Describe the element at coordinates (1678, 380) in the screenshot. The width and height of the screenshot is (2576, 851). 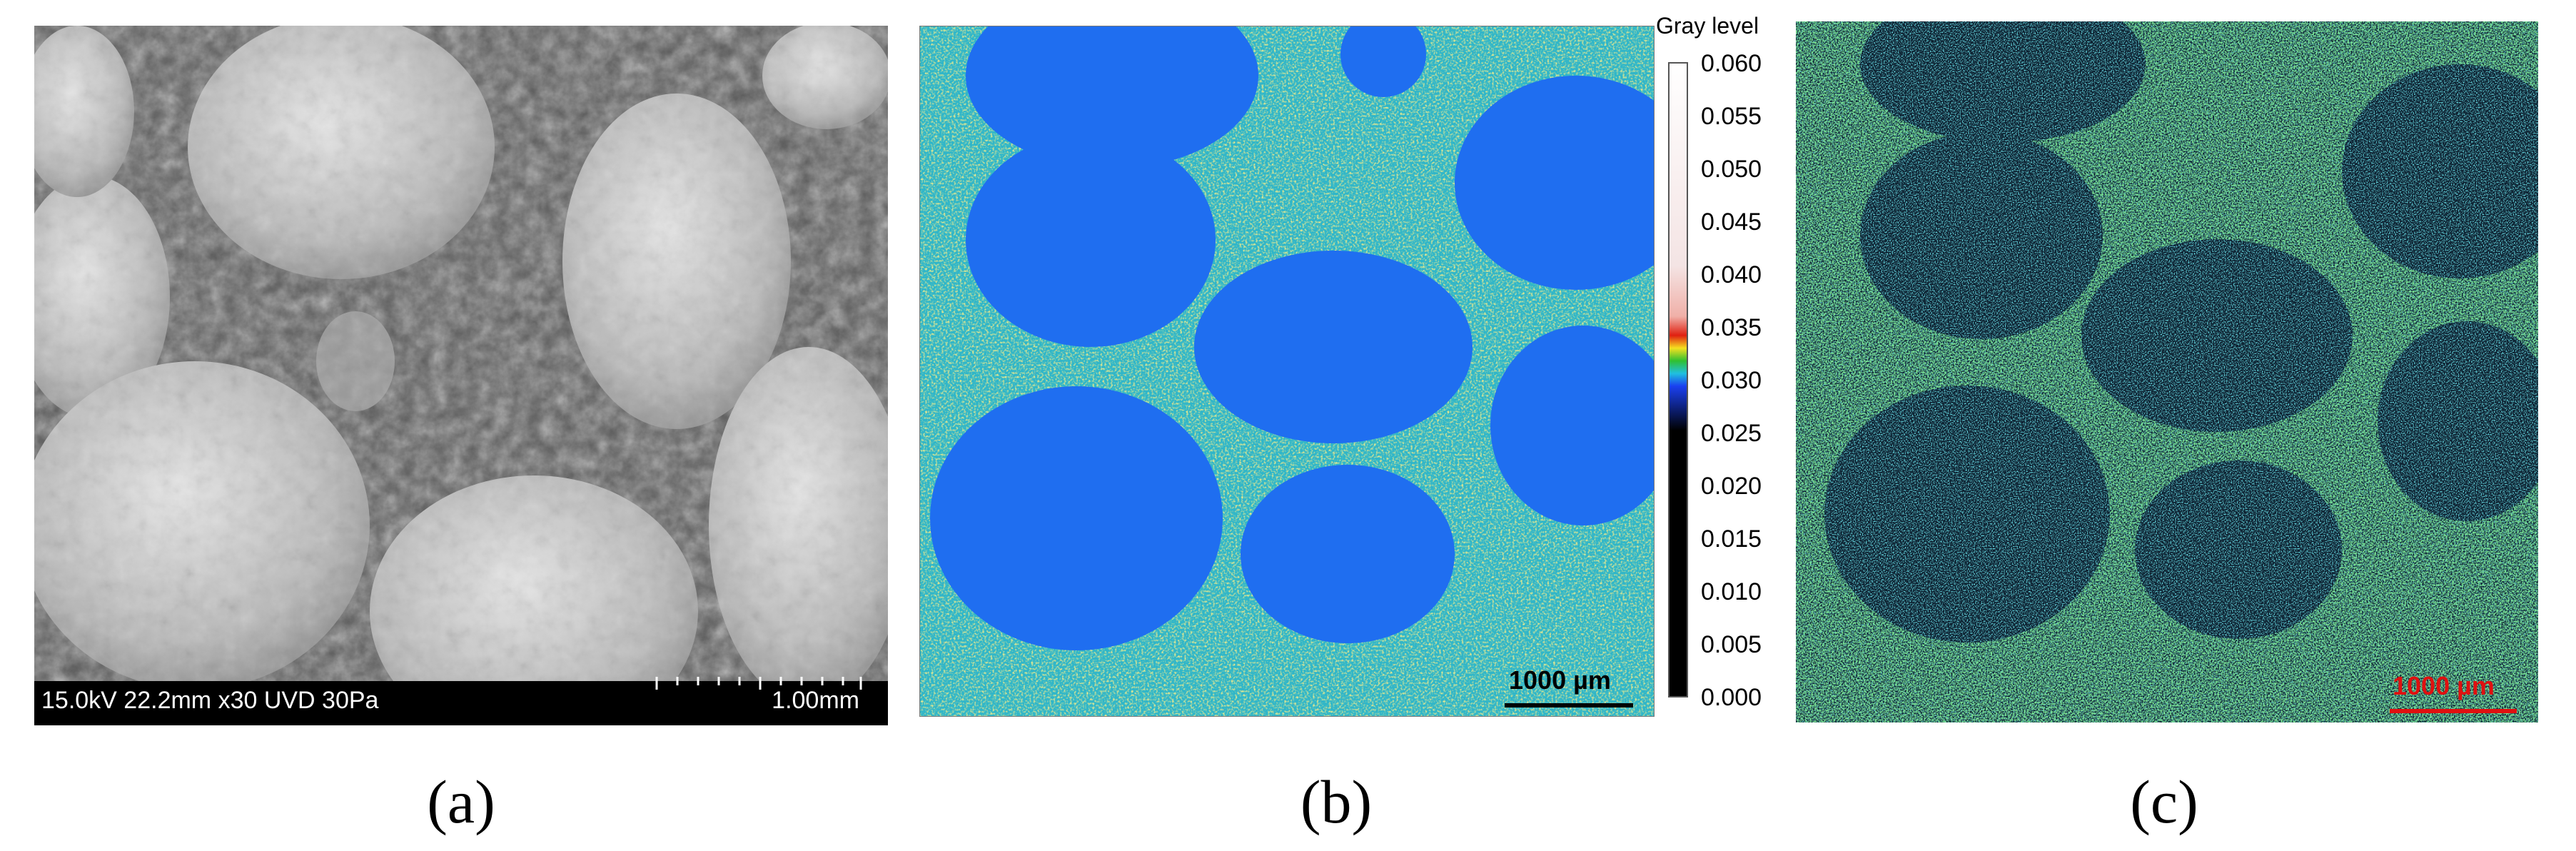
I see `colorbar` at that location.